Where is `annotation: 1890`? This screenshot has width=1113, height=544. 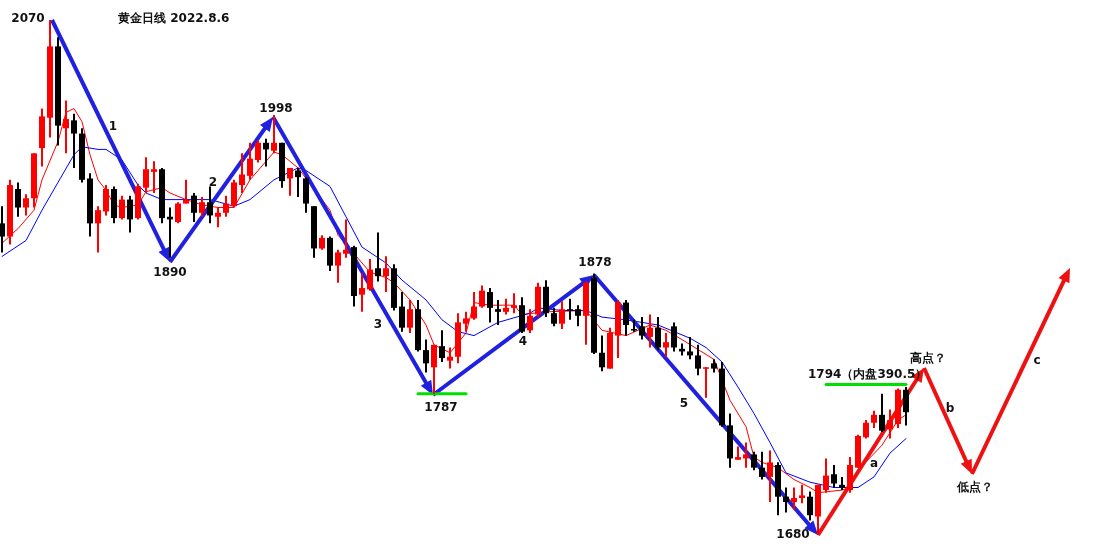
annotation: 1890 is located at coordinates (170, 272).